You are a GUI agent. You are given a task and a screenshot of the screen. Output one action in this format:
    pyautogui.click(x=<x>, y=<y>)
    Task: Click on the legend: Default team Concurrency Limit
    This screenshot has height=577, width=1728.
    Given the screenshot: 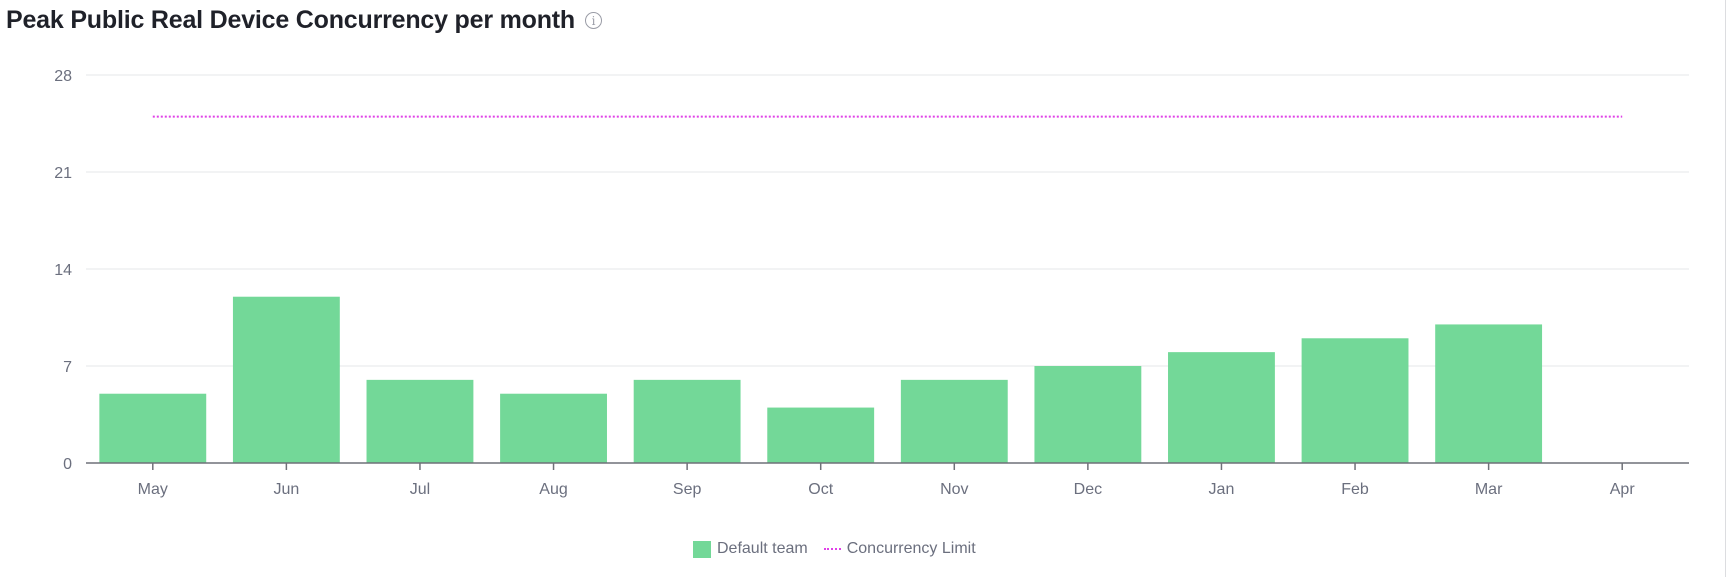 What is the action you would take?
    pyautogui.click(x=834, y=549)
    